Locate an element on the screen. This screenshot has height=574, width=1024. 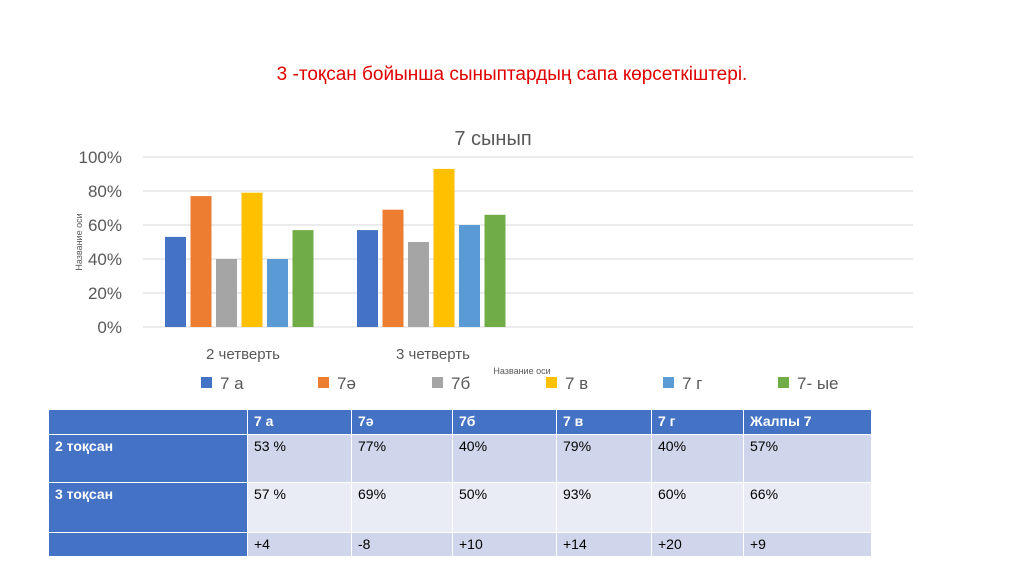
table-header-cell: 7ә is located at coordinates (402, 422).